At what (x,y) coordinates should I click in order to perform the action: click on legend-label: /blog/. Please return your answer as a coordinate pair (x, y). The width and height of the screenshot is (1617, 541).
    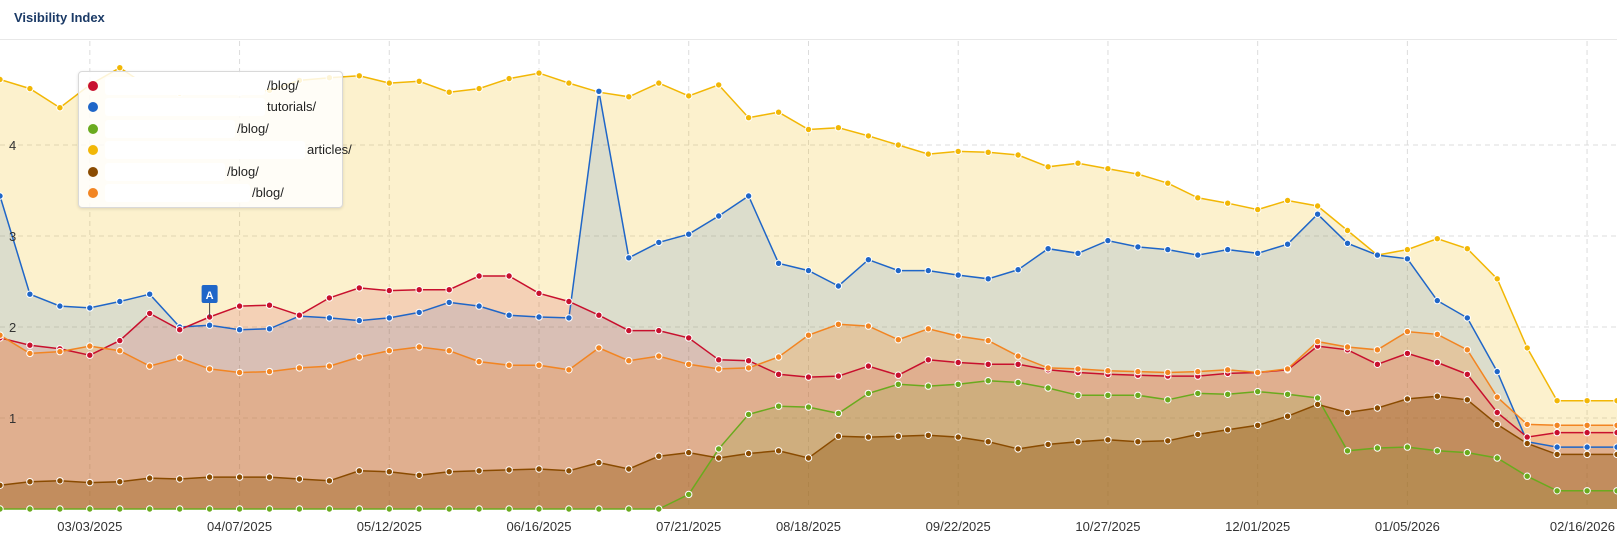
    Looking at the image, I should click on (283, 85).